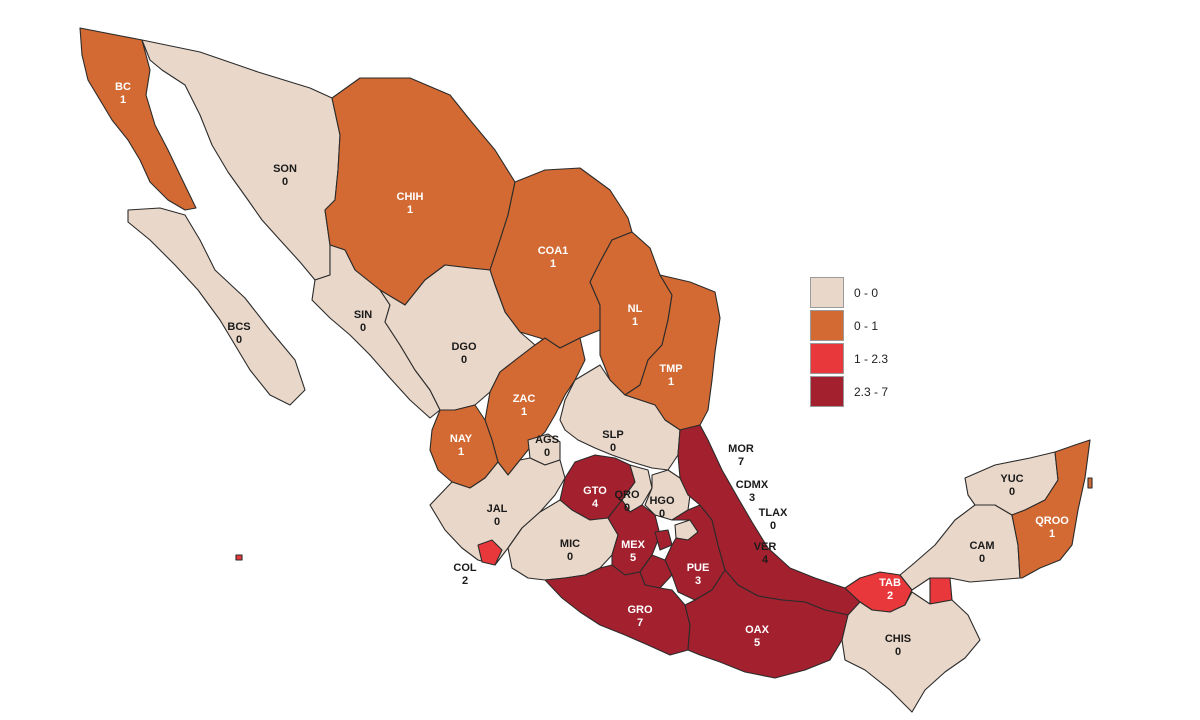 The height and width of the screenshot is (720, 1200). I want to click on legend-item: 1 - 2.3, so click(849, 358).